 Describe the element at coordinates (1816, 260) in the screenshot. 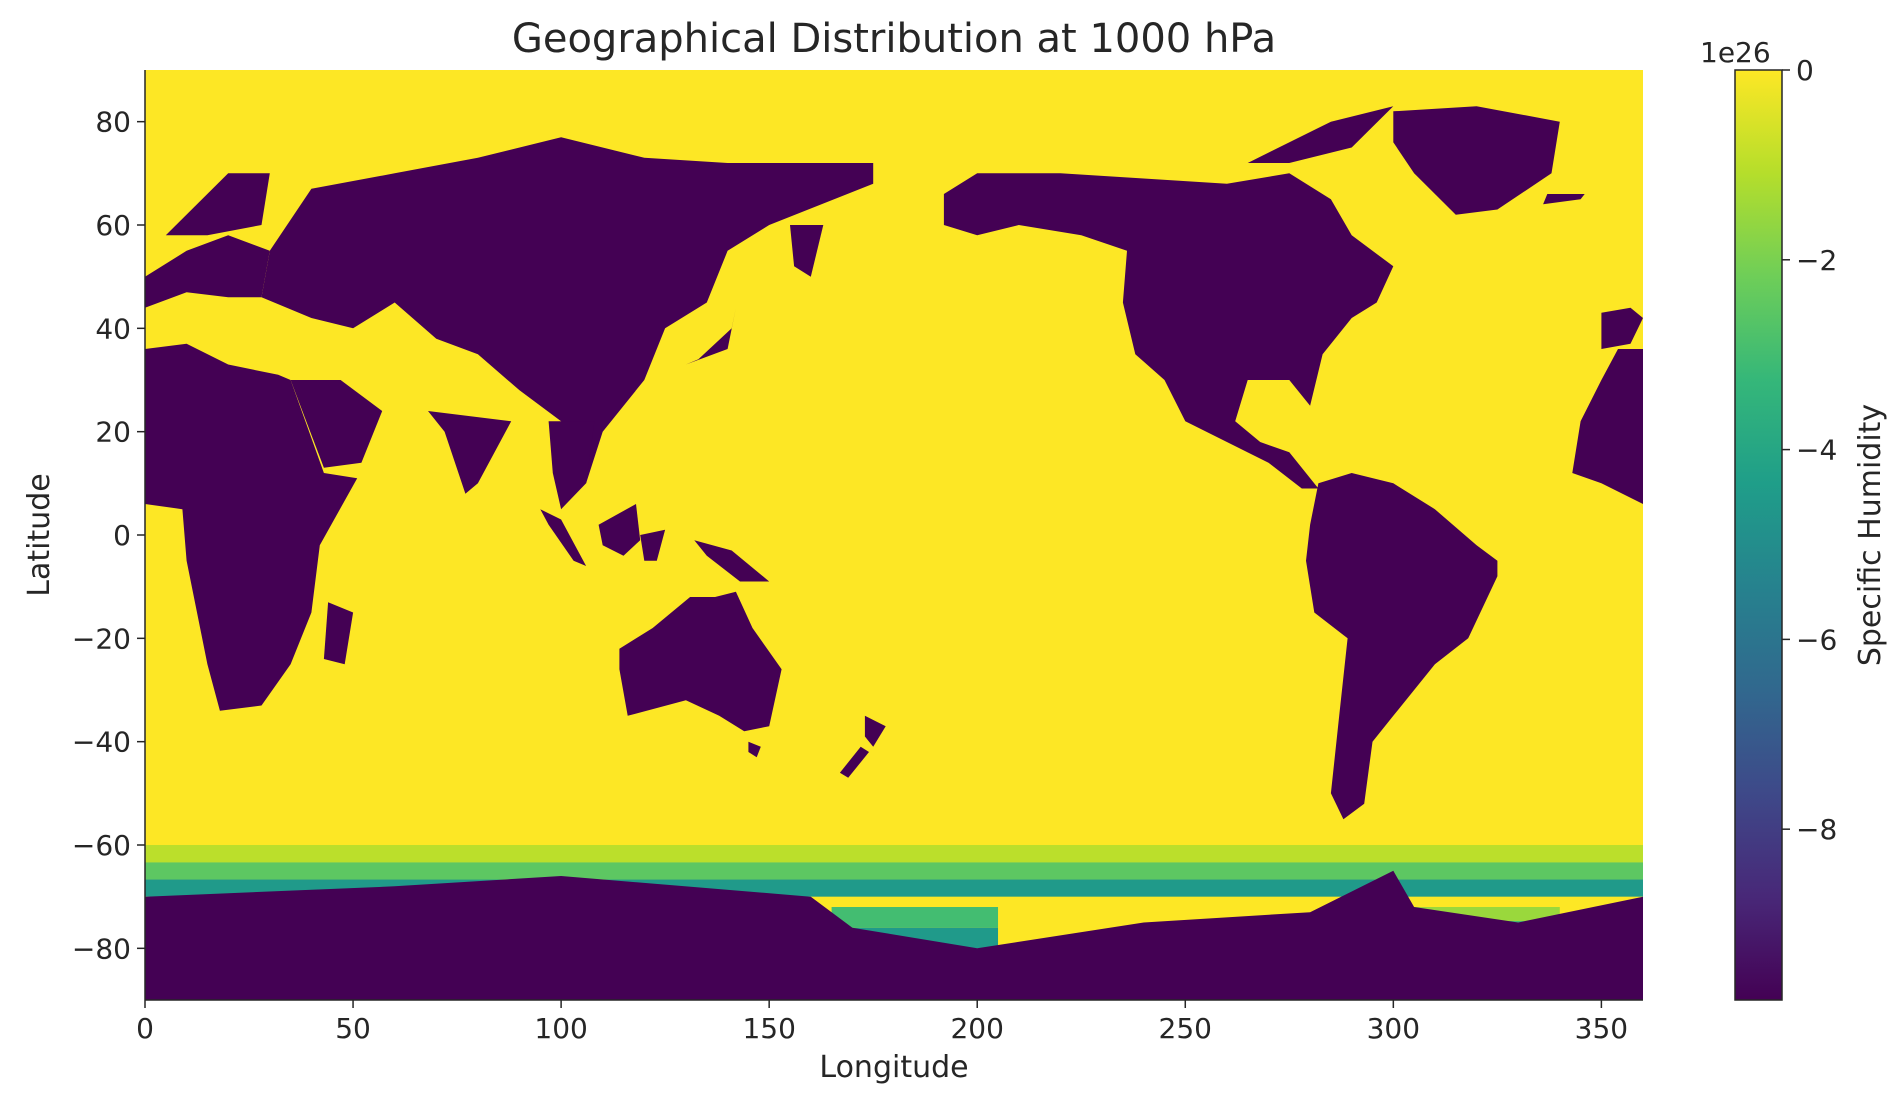

I see `colorbar-tick-label: −2` at that location.